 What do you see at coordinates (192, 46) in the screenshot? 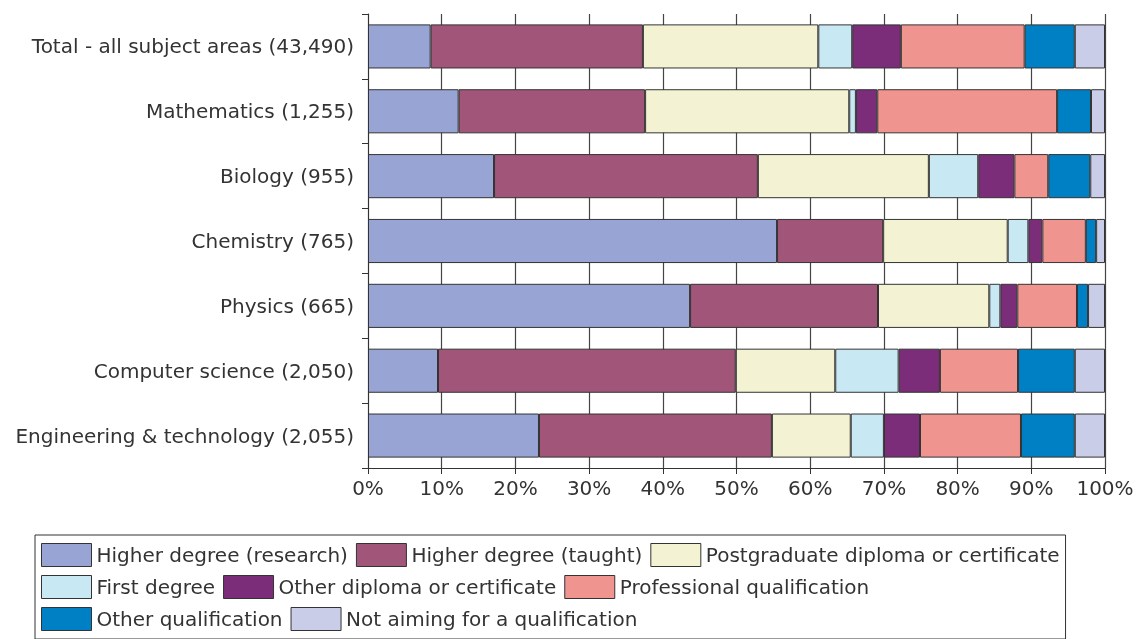
I see `y-tick-label: Total - all subject areas (43,490)` at bounding box center [192, 46].